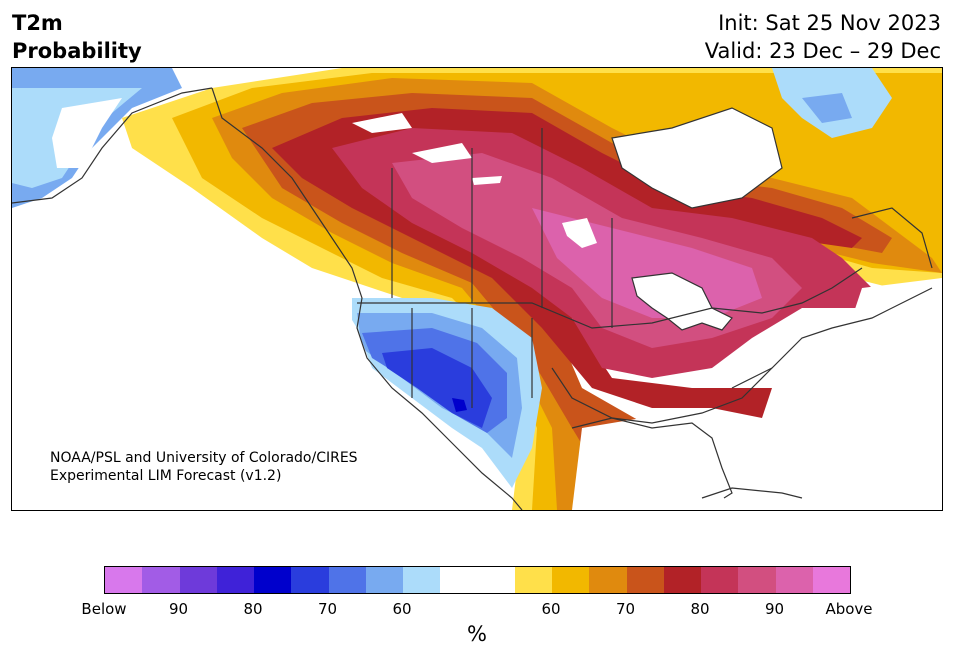 The height and width of the screenshot is (659, 953). I want to click on plot-title: T2m Probability, so click(77, 37).